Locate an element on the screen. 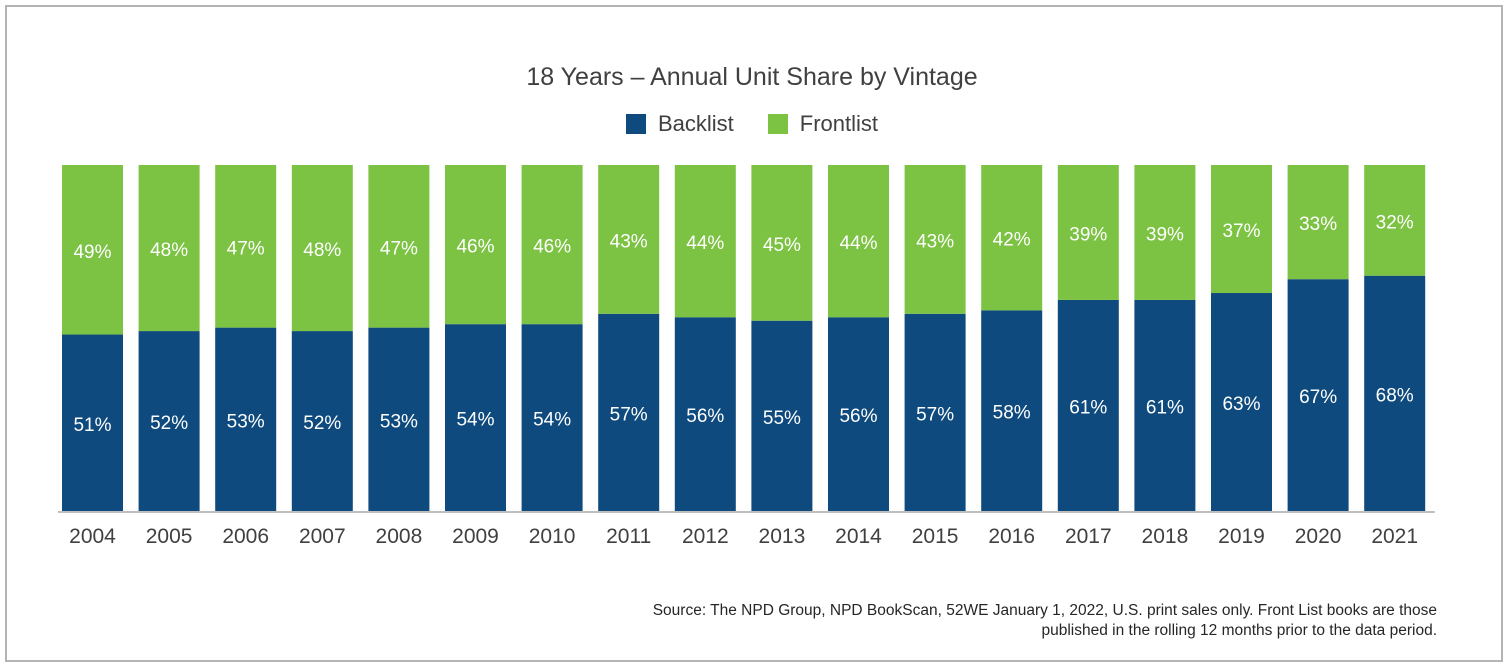 This screenshot has width=1512, height=670. data-label-frontlist-2020: 33% is located at coordinates (1318, 224).